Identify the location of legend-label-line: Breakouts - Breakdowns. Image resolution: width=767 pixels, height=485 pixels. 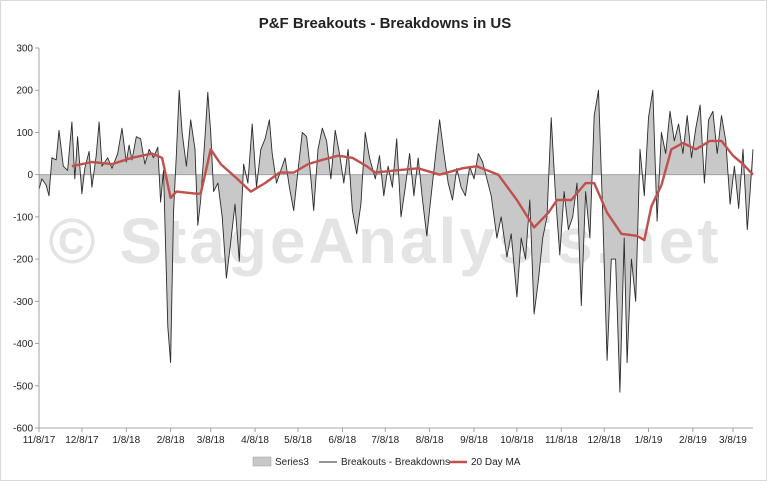
(395, 462).